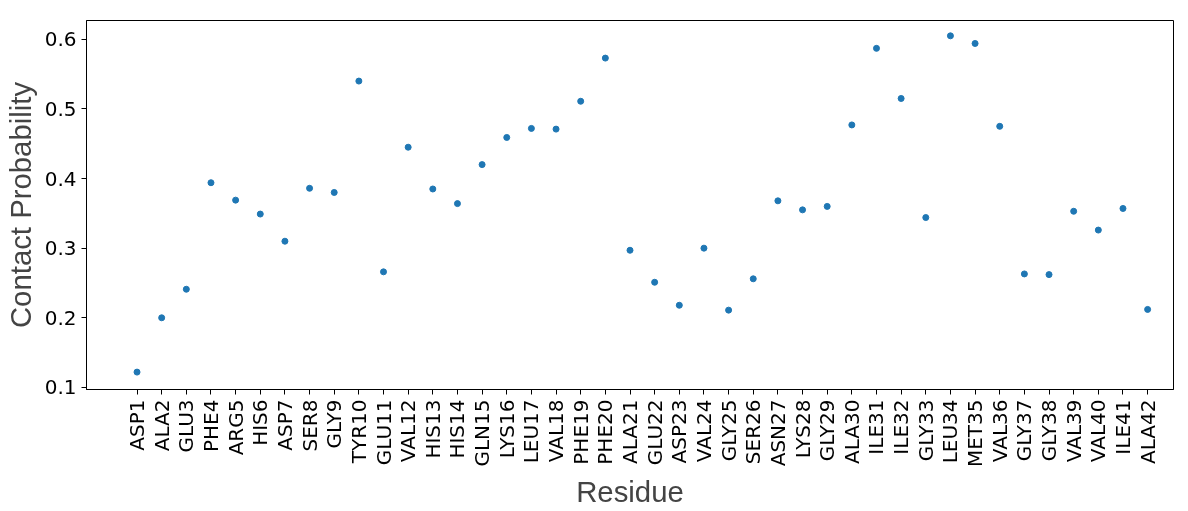  Describe the element at coordinates (60, 108) in the screenshot. I see `y-tick-label: 0.5` at that location.